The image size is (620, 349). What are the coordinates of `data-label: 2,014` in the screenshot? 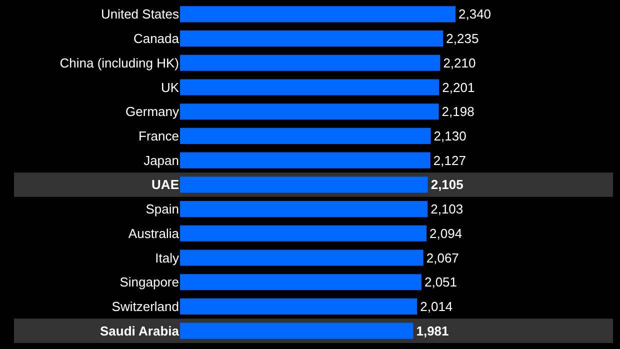 It's located at (436, 306).